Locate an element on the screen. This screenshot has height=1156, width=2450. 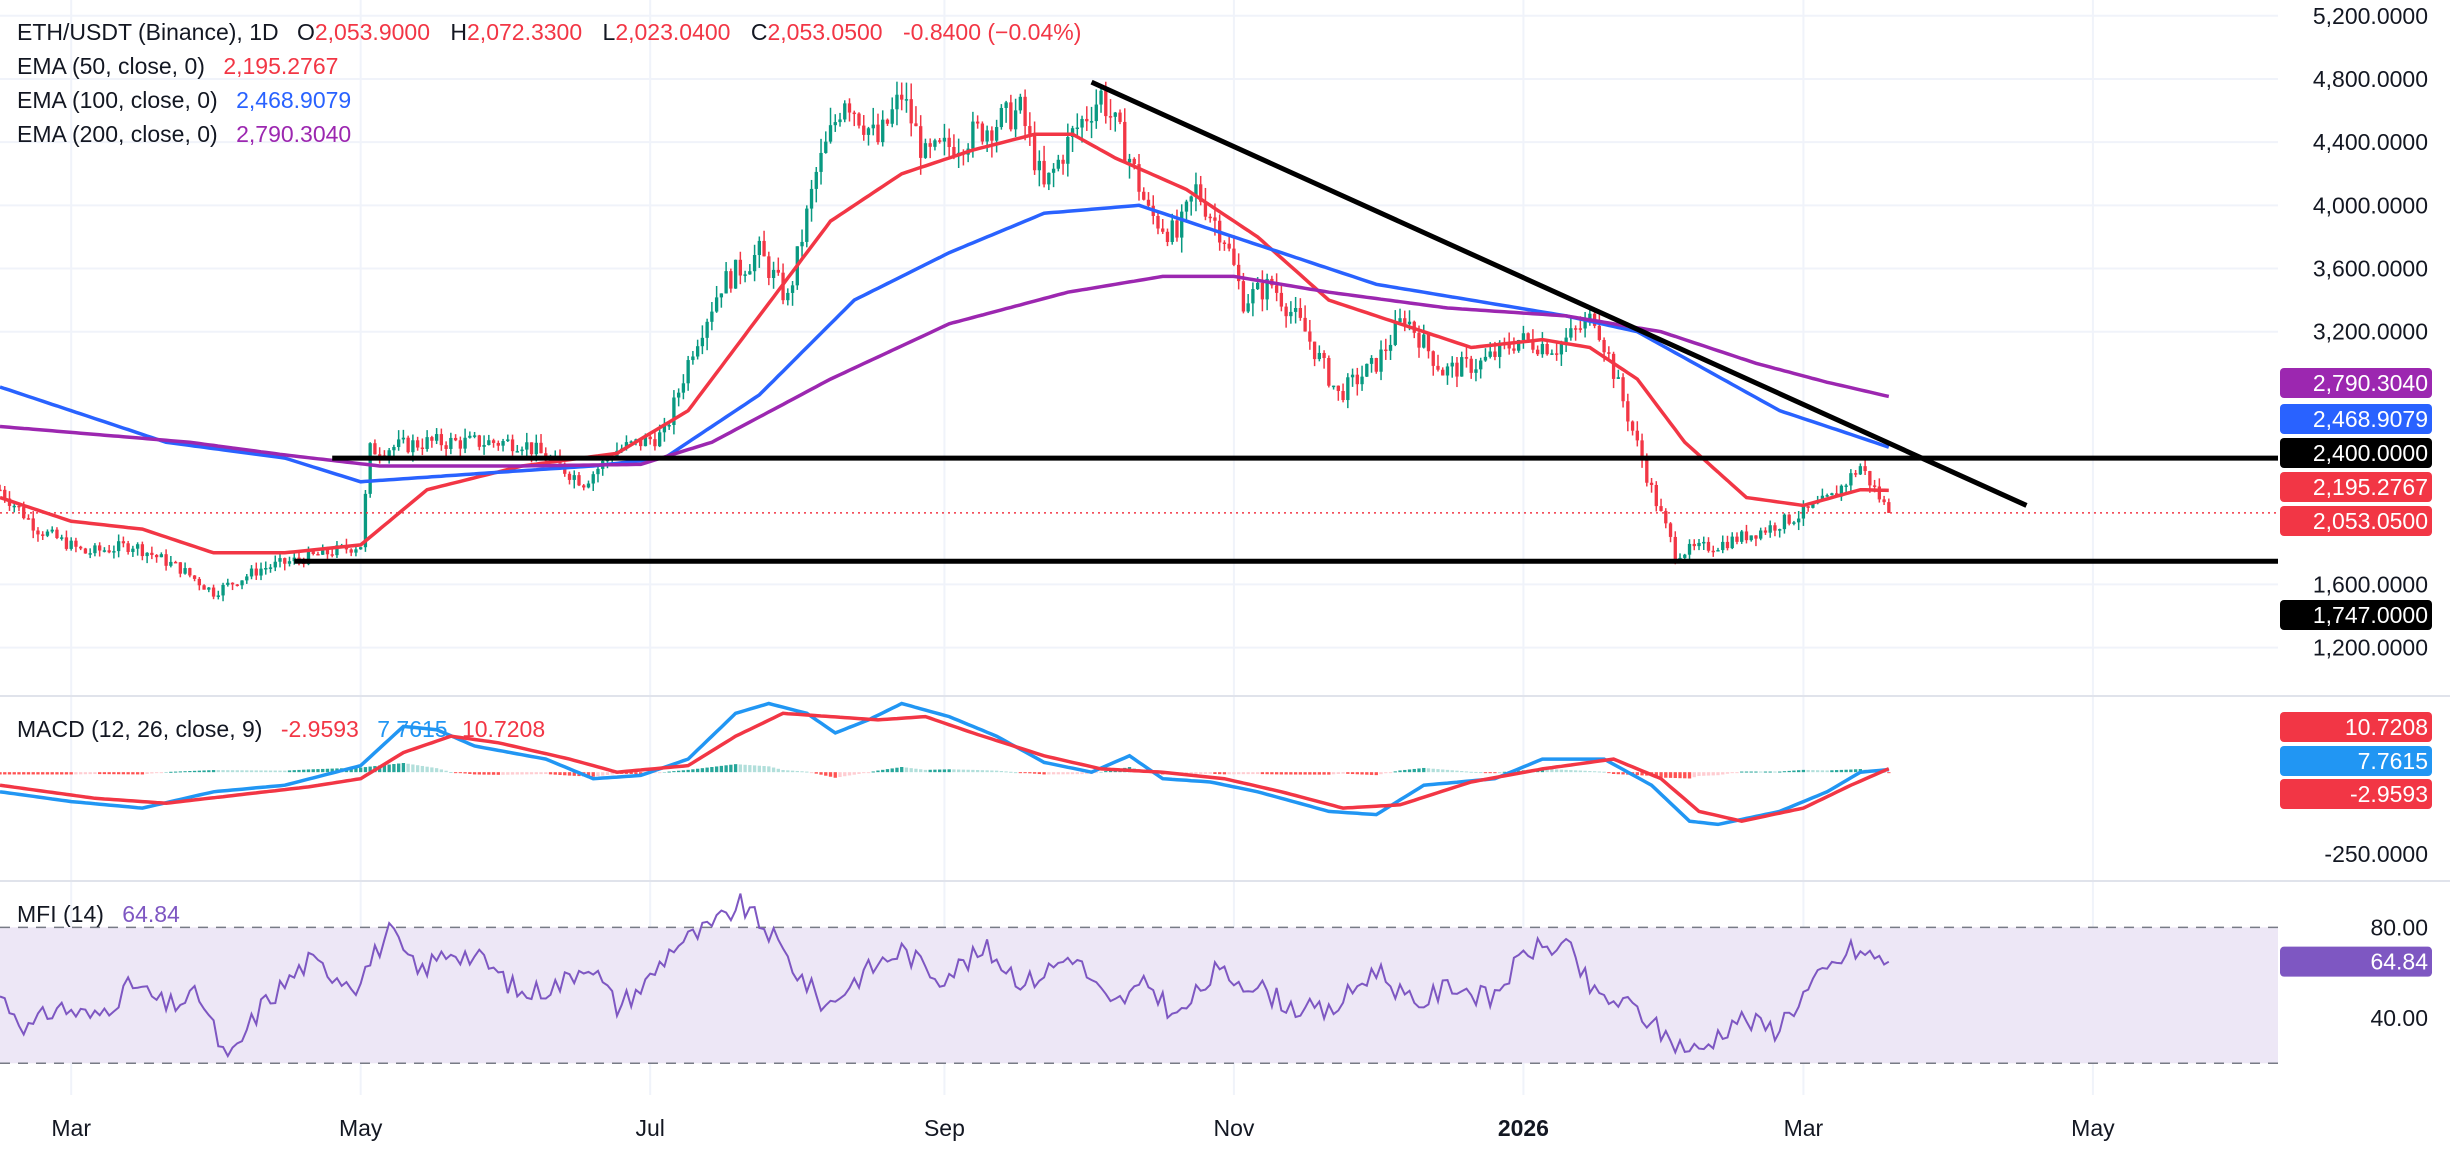
time-axis: Mar May Jul Sep Nov 2026 Mar May is located at coordinates (1083, 1128).